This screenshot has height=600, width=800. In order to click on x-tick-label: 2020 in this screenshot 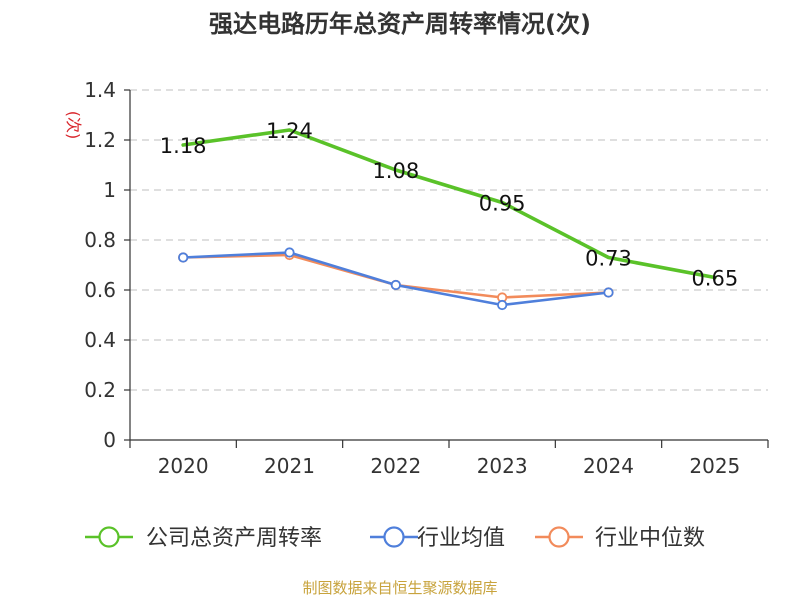, I will do `click(183, 466)`.